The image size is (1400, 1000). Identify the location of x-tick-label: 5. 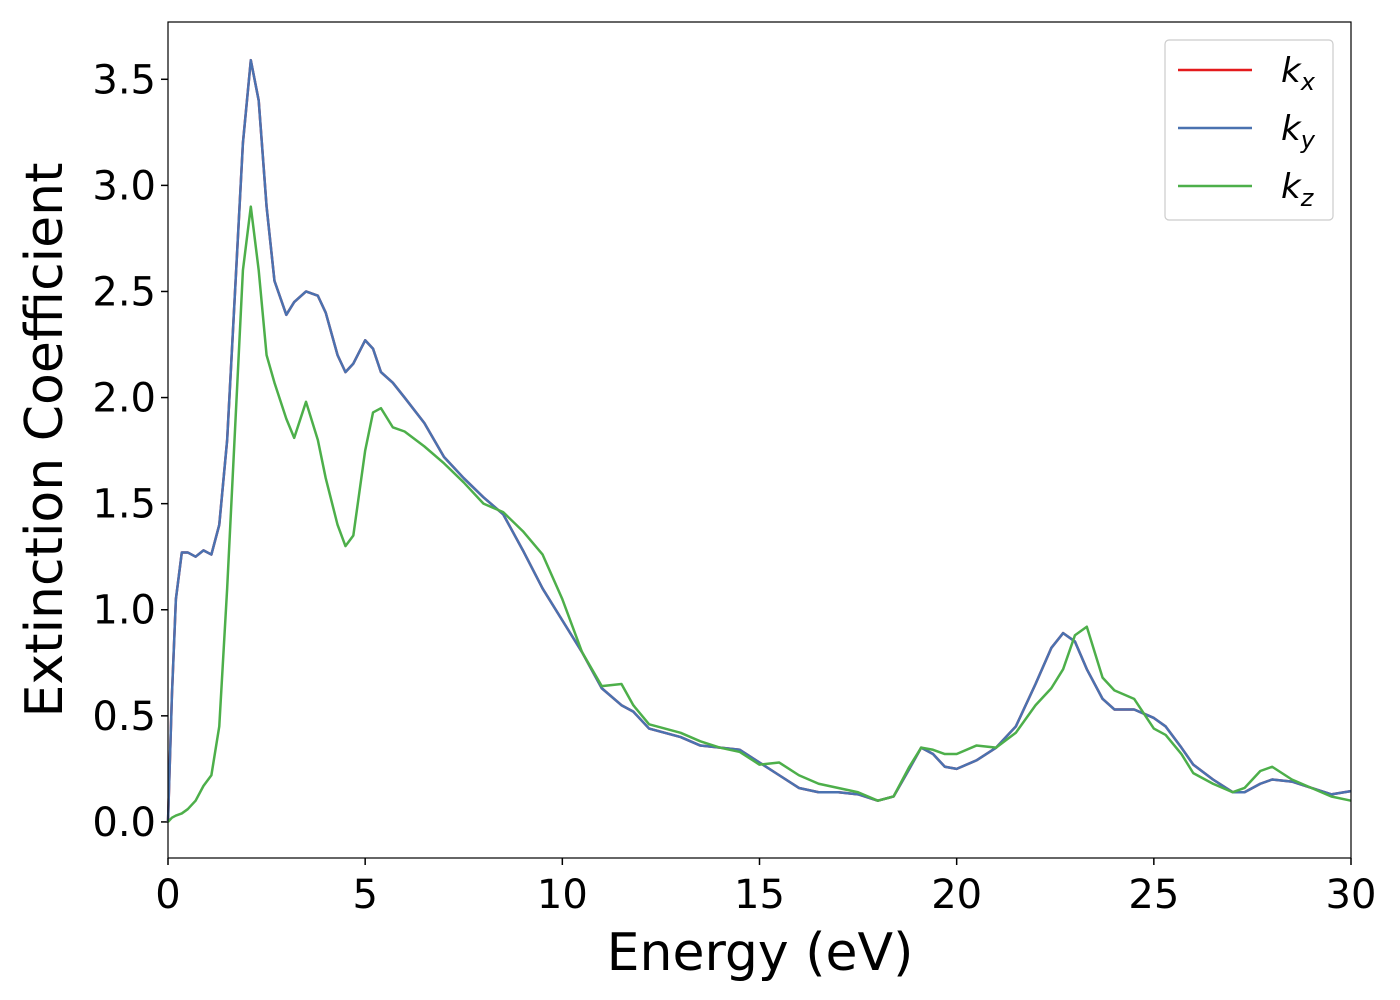
(364, 895).